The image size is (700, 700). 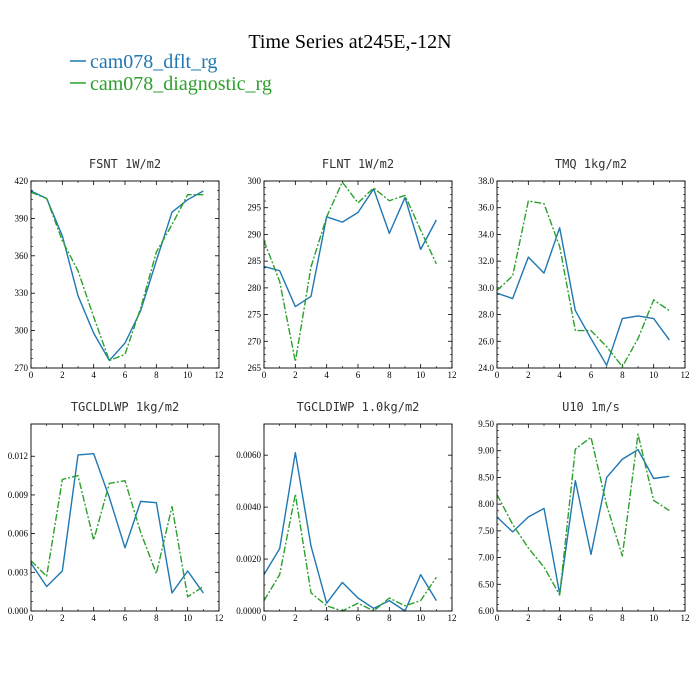 What do you see at coordinates (248, 455) in the screenshot?
I see `y-tick-label: 0.0060` at bounding box center [248, 455].